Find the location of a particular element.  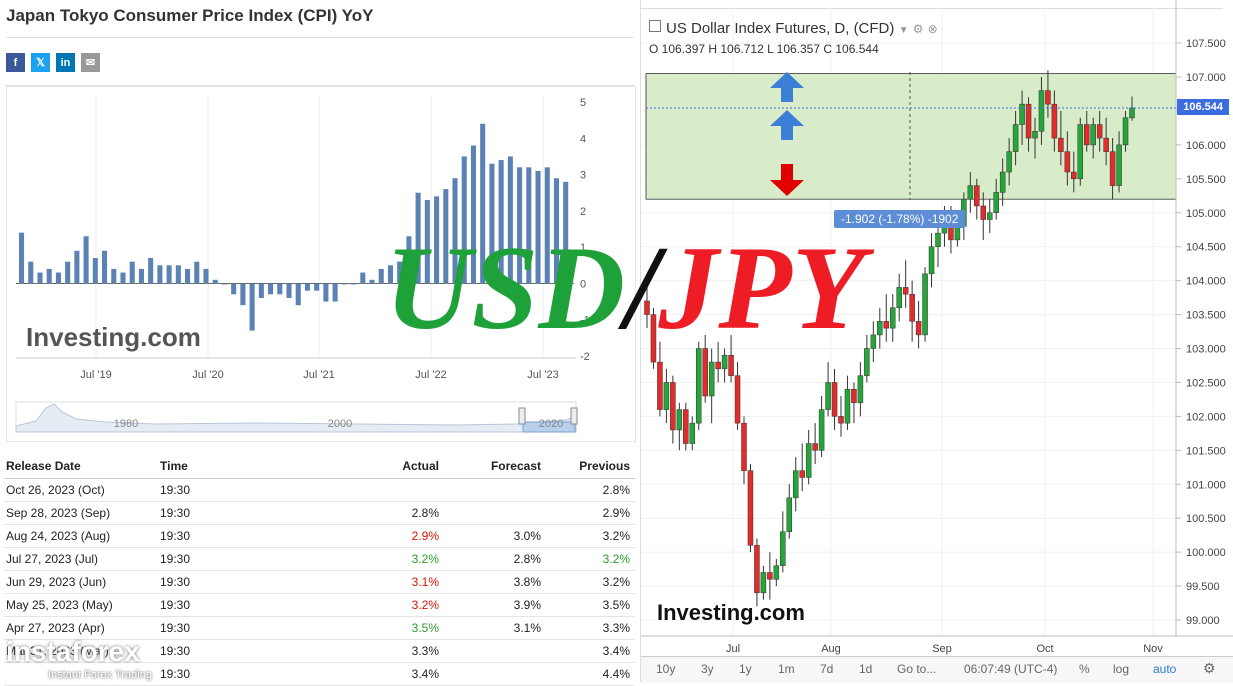

x-icon: 𝕏 is located at coordinates (40, 62).